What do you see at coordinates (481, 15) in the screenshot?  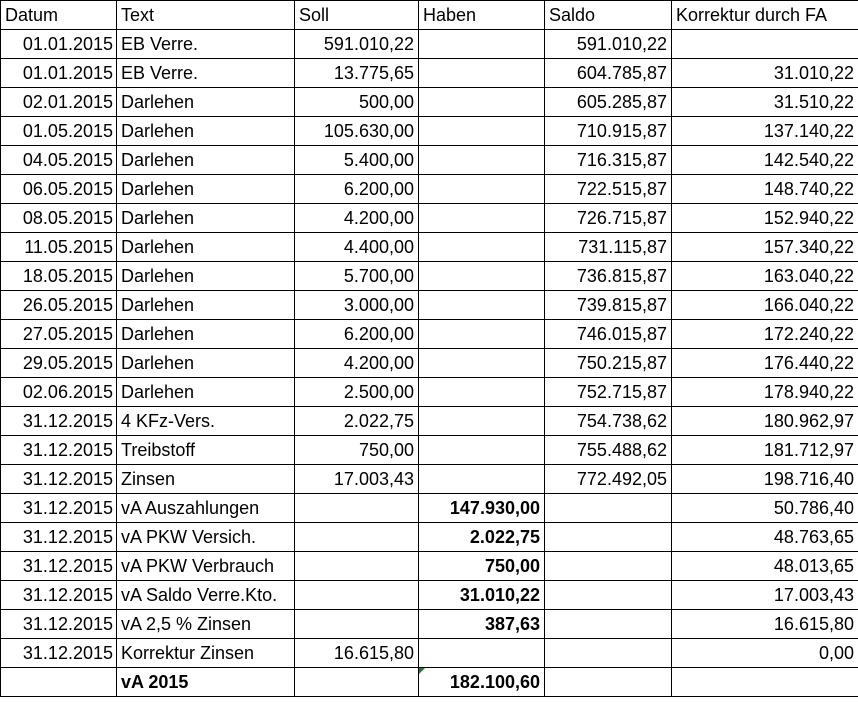 I see `header-haben: Haben` at bounding box center [481, 15].